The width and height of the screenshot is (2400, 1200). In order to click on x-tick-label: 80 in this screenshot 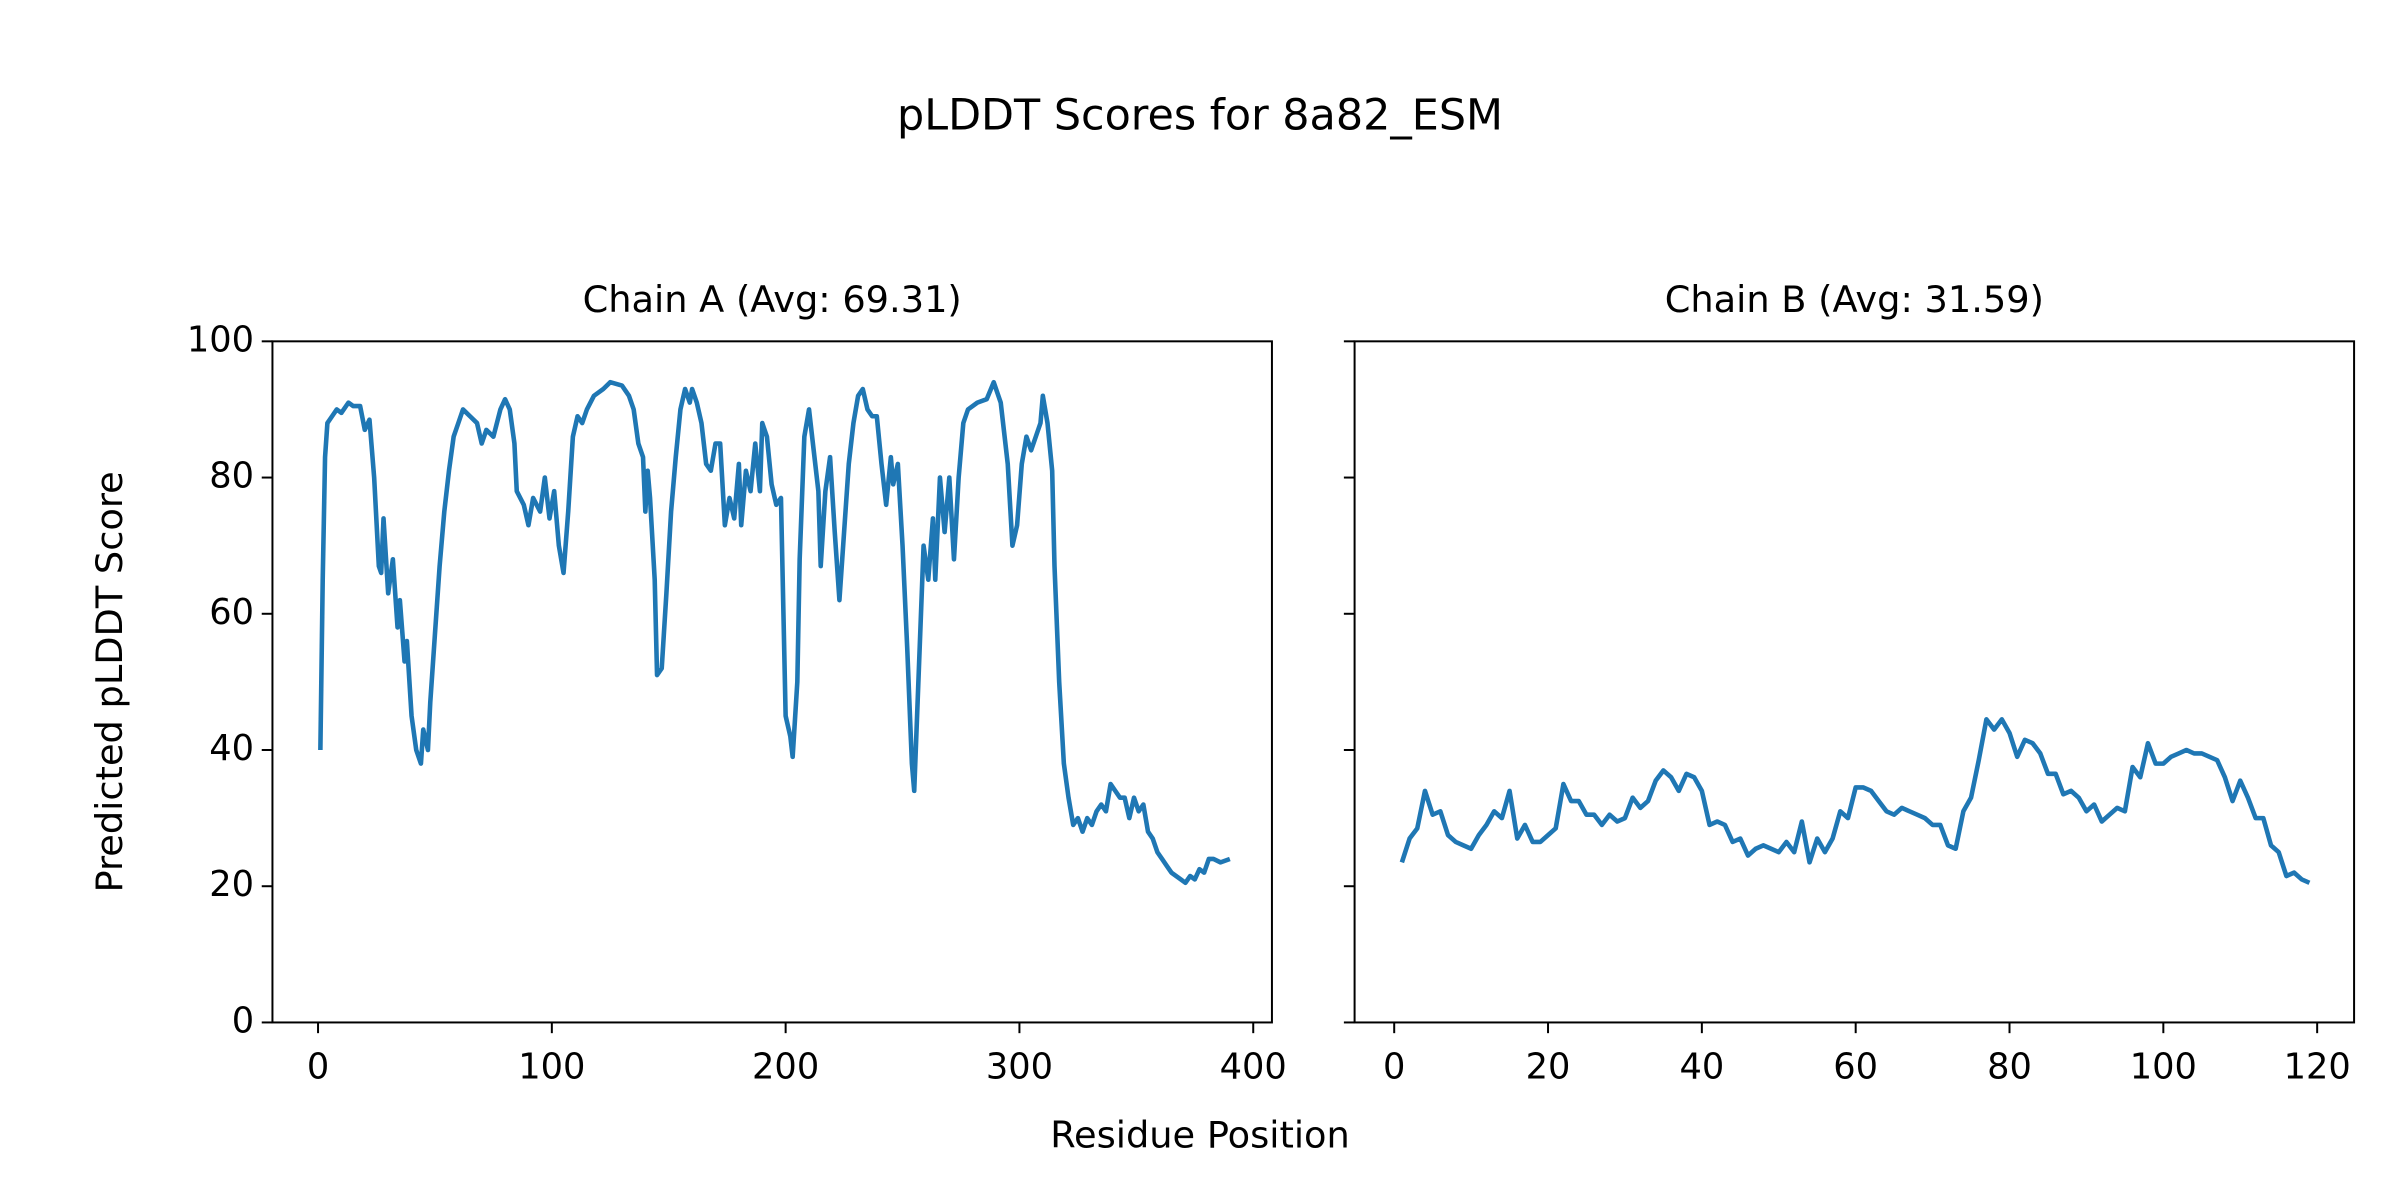, I will do `click(2009, 1066)`.